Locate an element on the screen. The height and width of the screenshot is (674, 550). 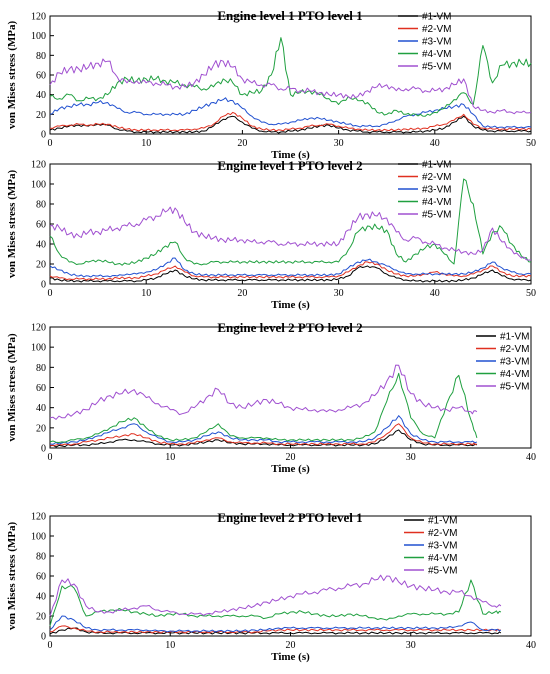
chart-title: Engine level 1 PTO level 1 is located at coordinates (289, 15).